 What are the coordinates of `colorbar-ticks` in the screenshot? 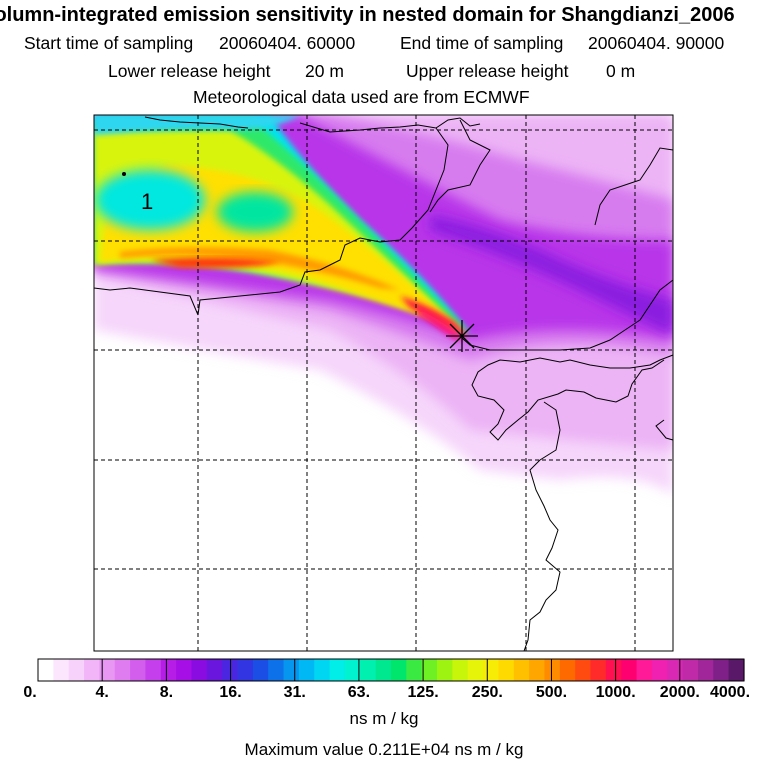 It's located at (391, 670).